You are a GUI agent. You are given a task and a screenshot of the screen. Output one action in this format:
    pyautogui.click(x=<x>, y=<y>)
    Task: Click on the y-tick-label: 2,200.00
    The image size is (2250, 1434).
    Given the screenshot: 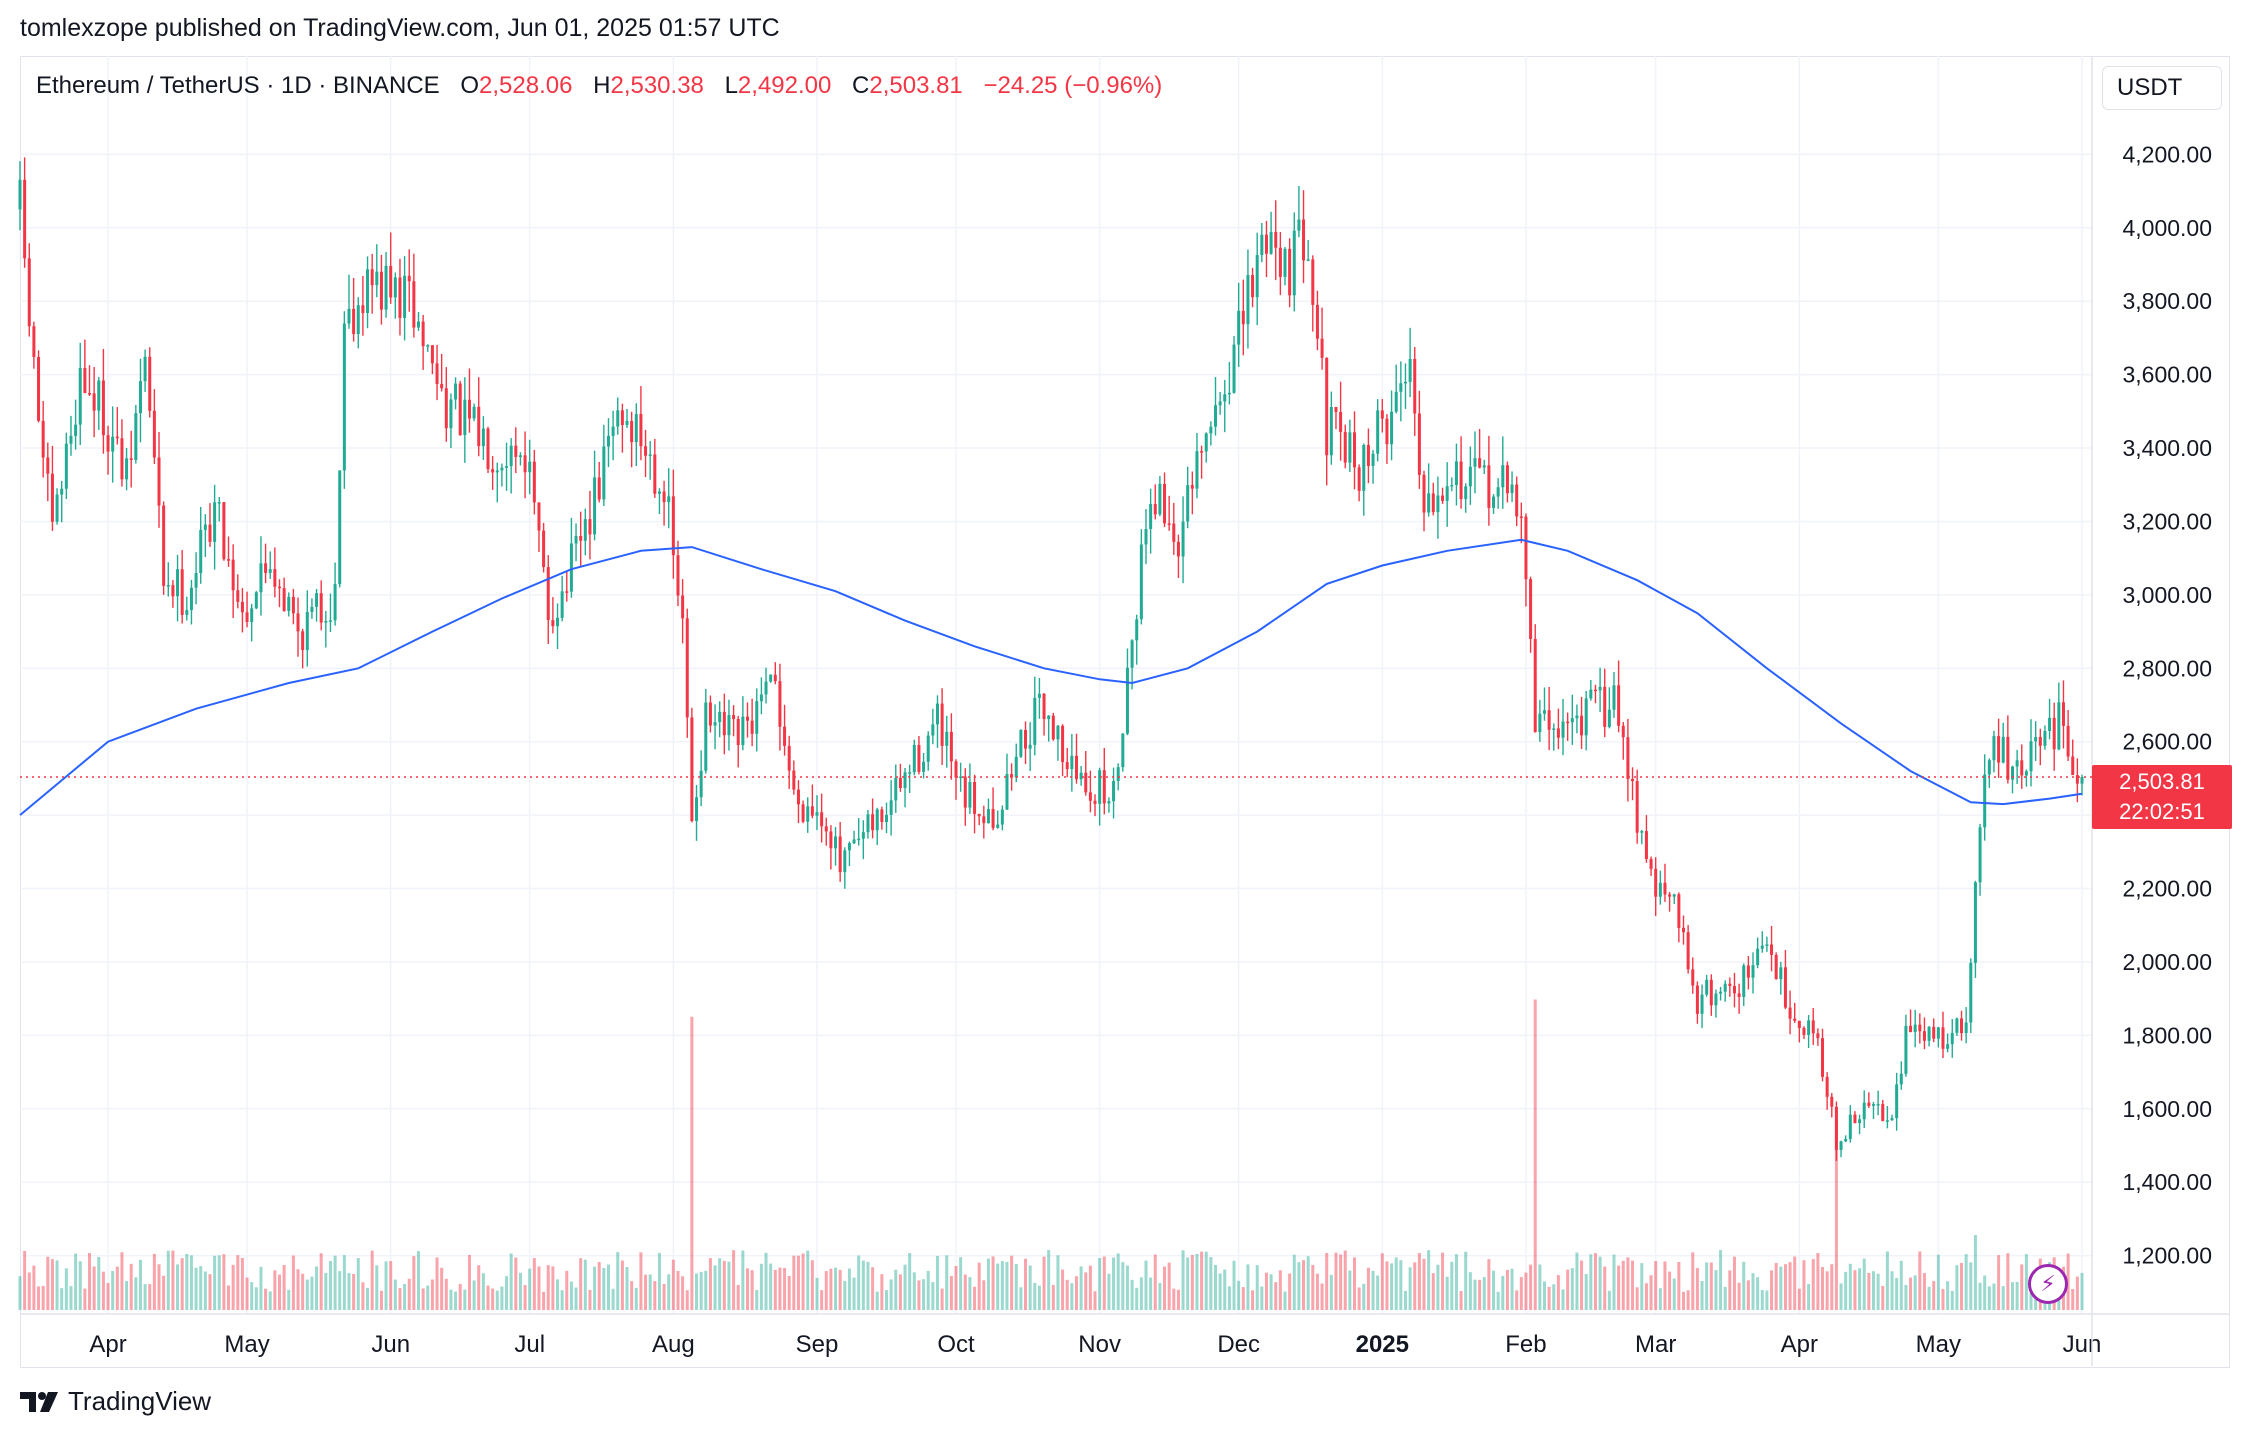 What is the action you would take?
    pyautogui.click(x=2167, y=889)
    